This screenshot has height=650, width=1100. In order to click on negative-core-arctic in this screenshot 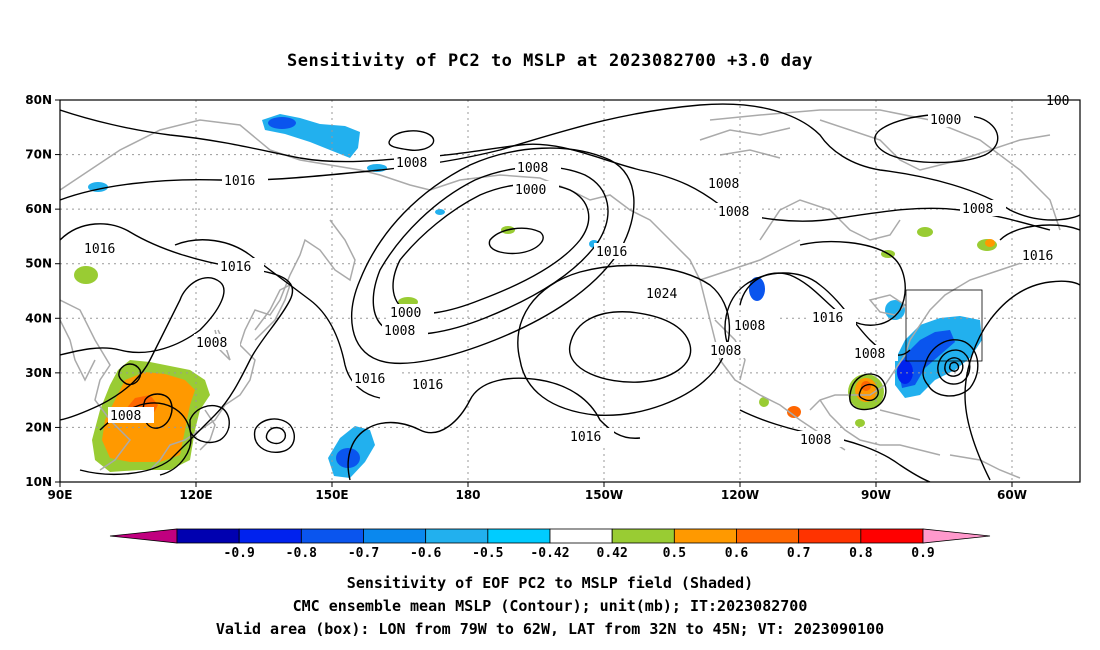, I will do `click(282, 123)`.